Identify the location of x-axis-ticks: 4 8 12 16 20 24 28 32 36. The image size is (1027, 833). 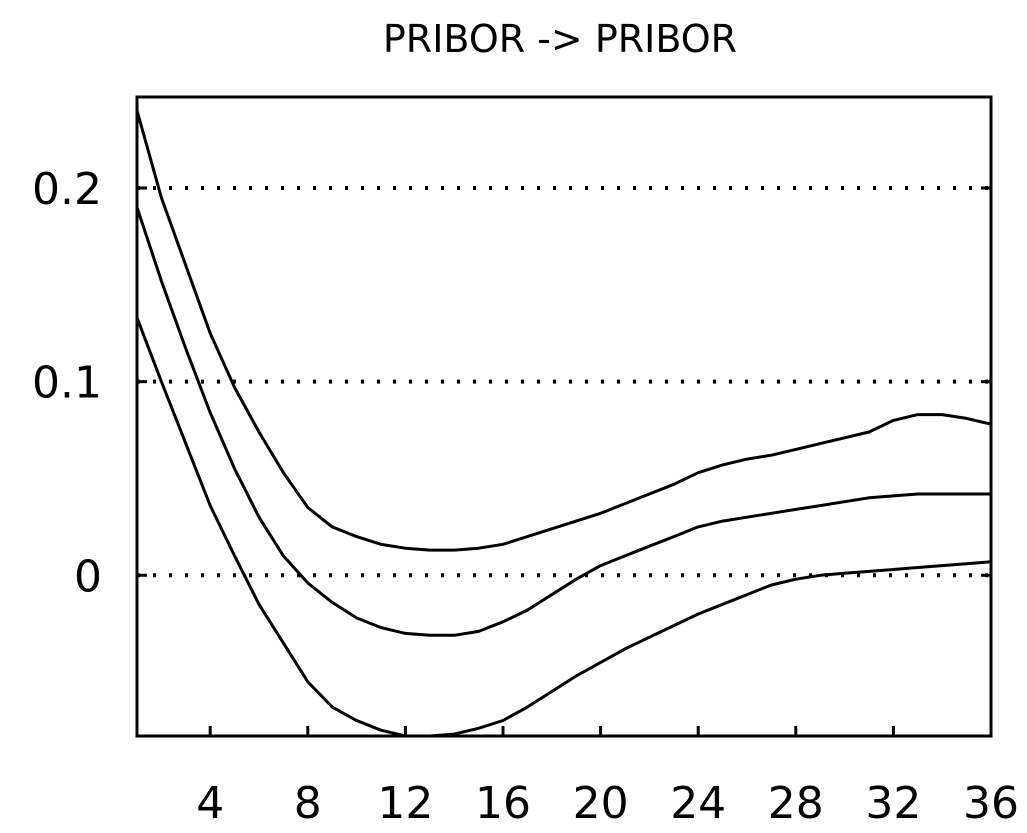
(607, 777).